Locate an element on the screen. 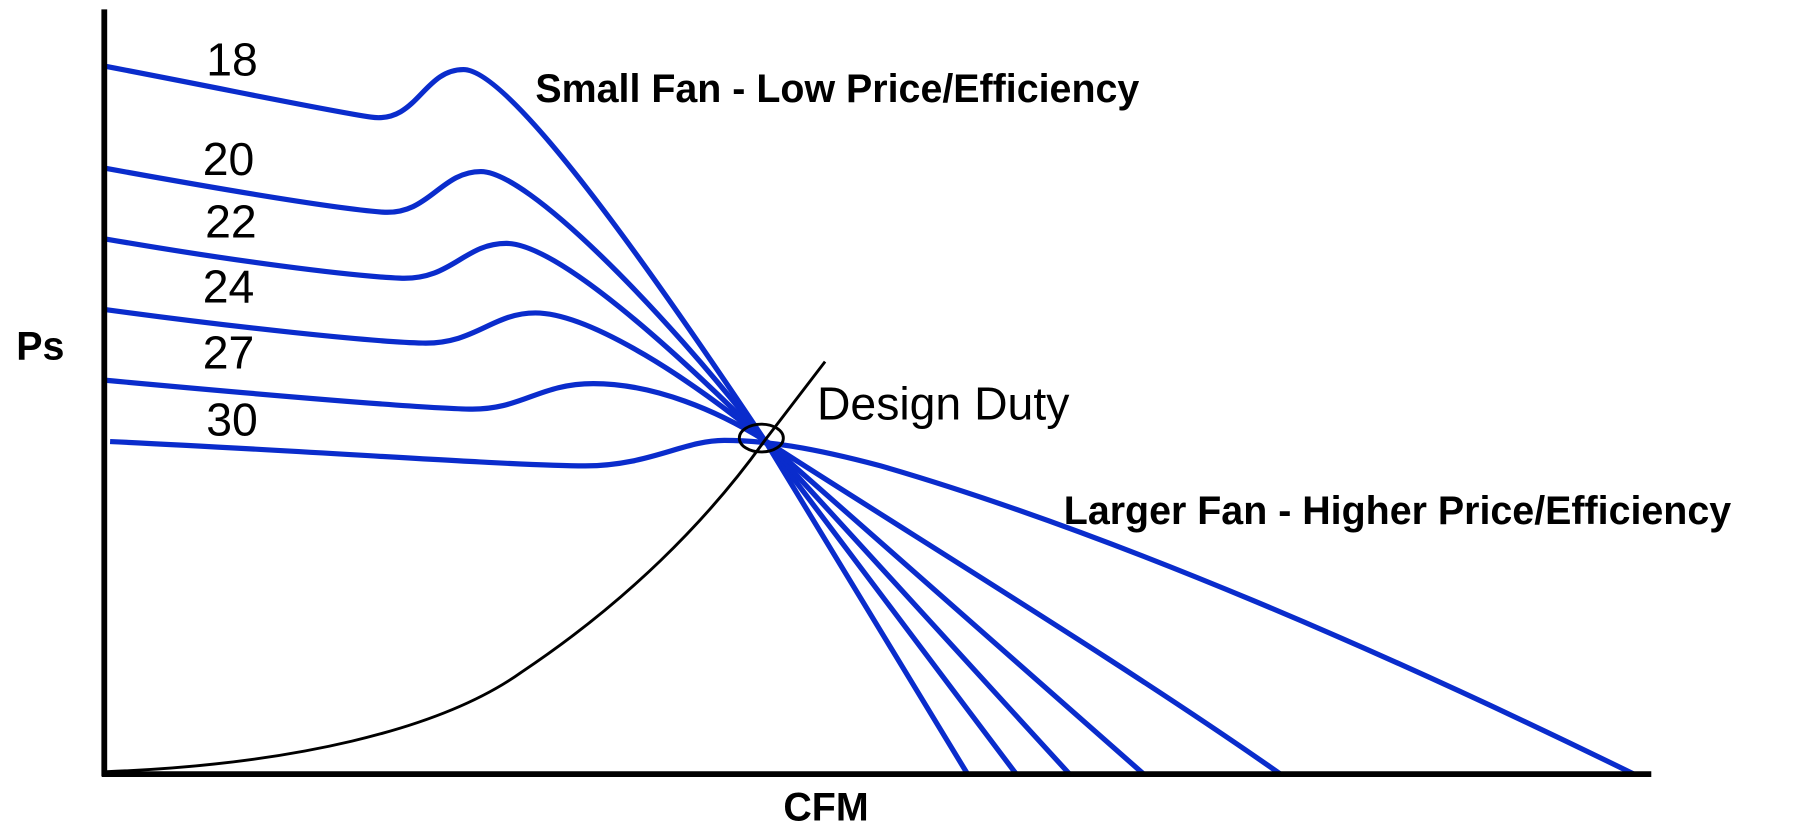  design-point is located at coordinates (761, 438).